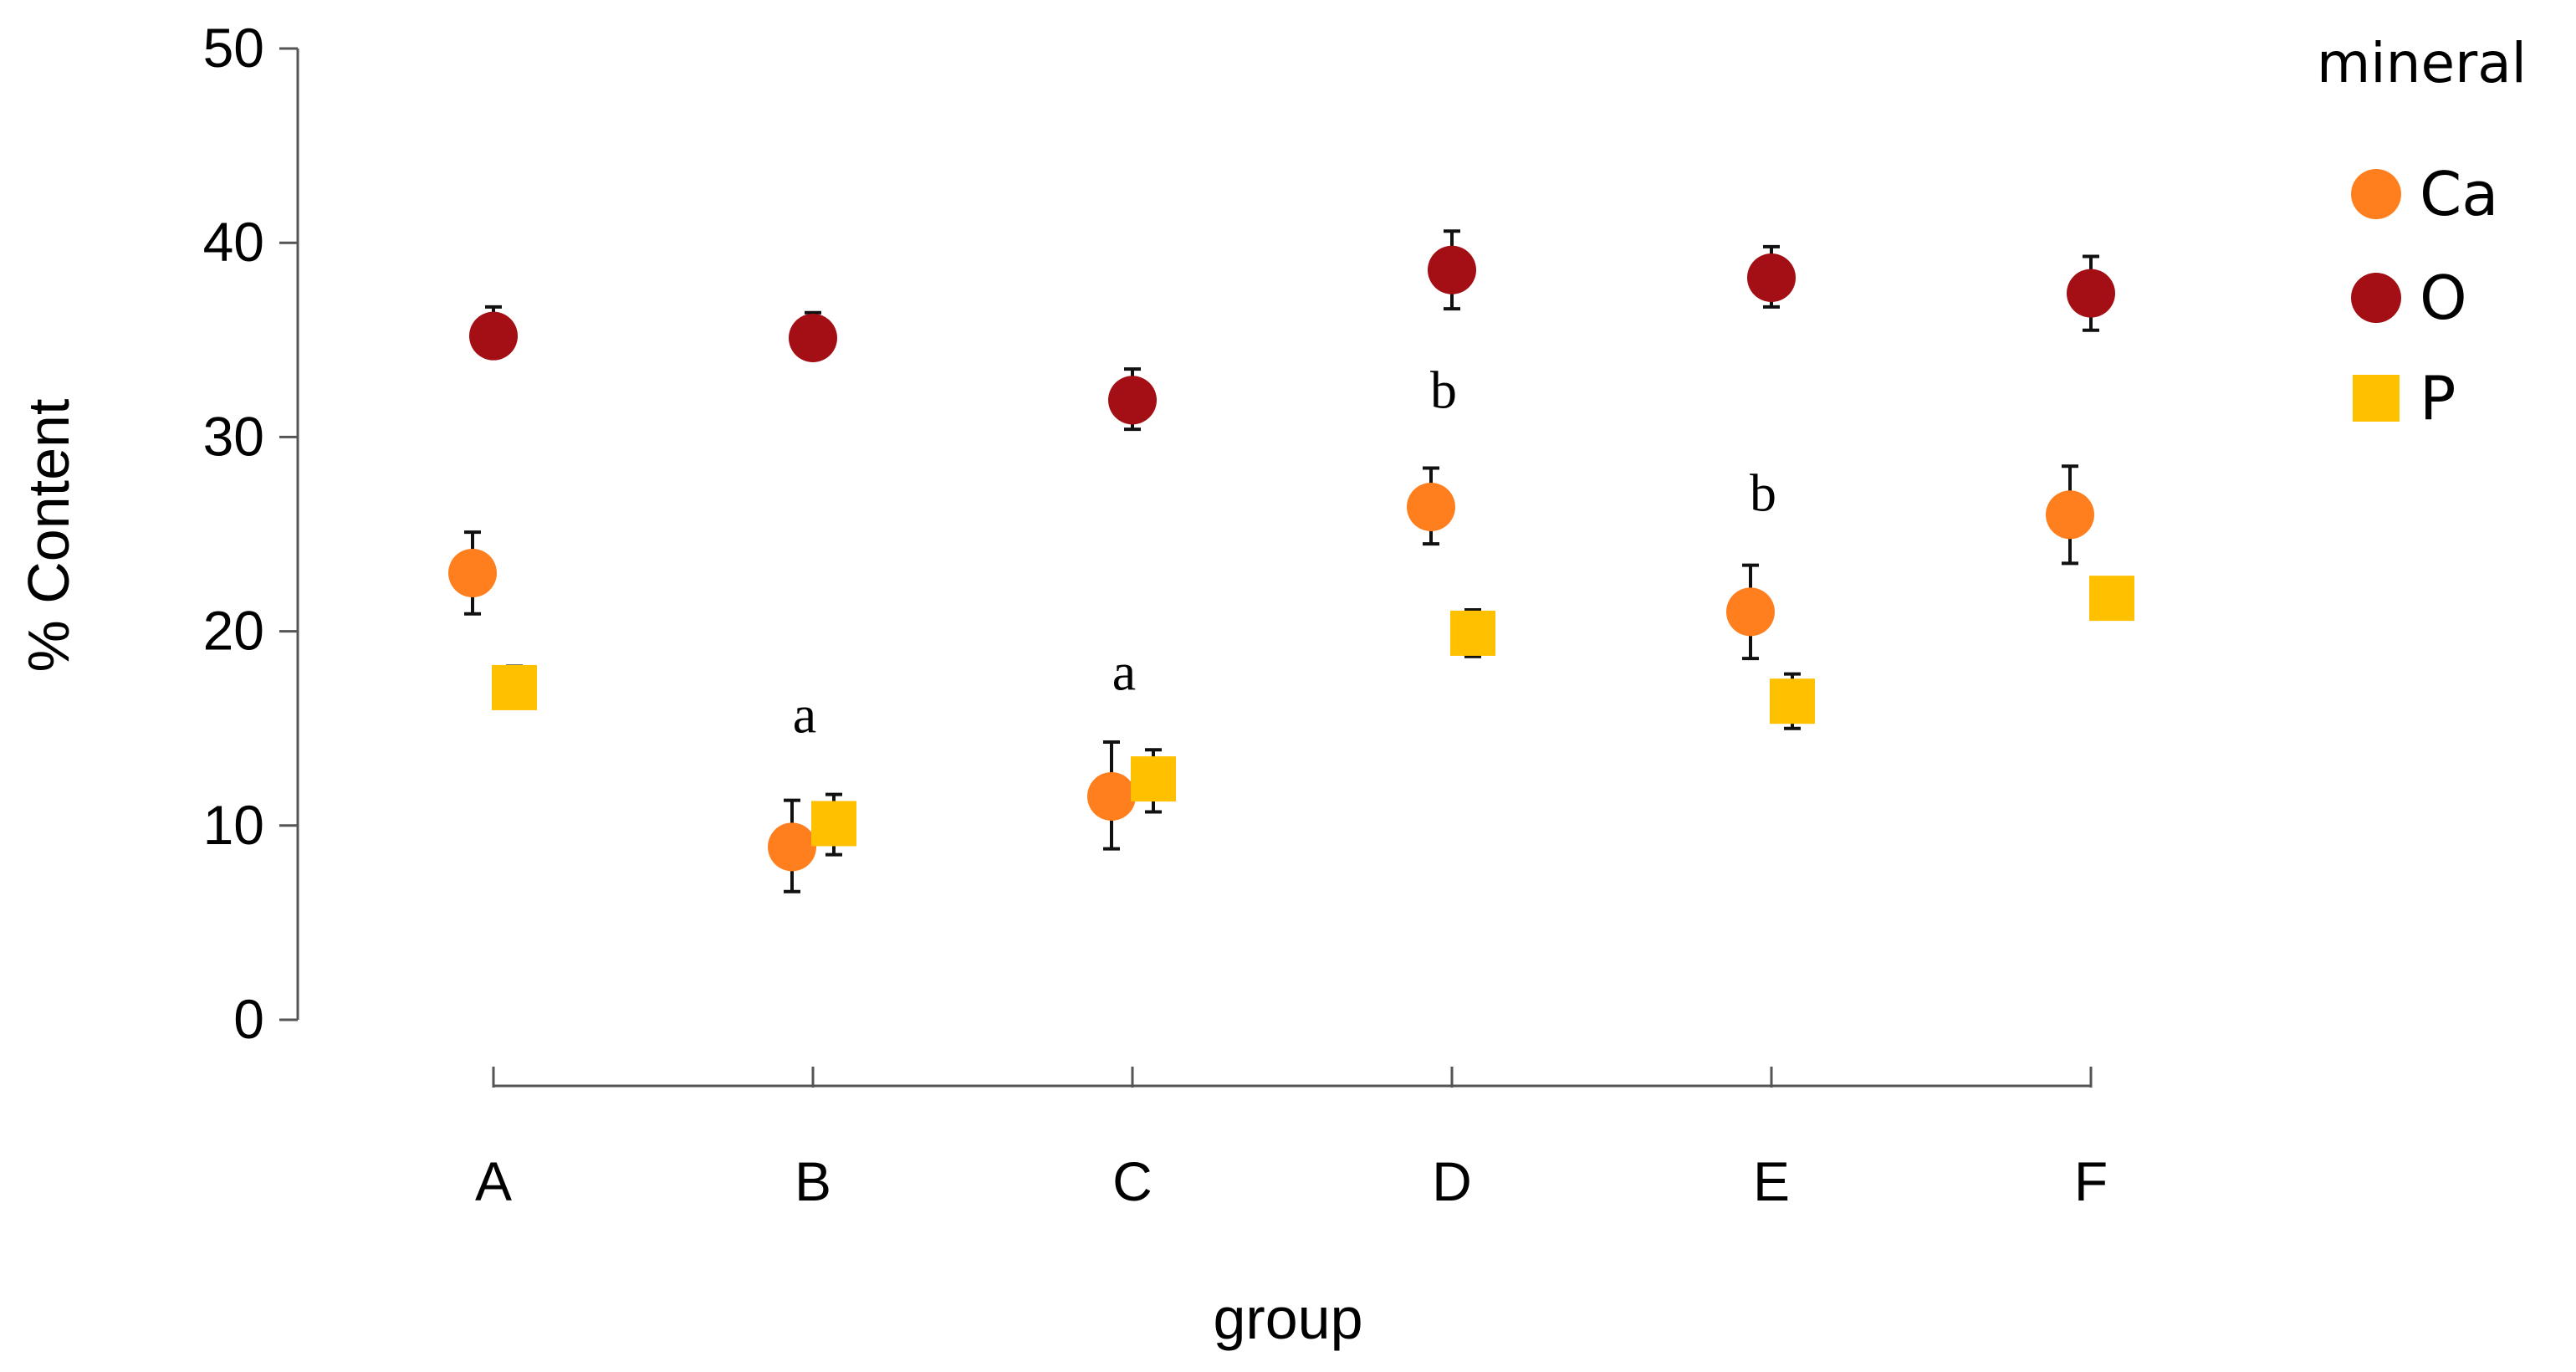  What do you see at coordinates (1443, 390) in the screenshot?
I see `significance-label-d: b` at bounding box center [1443, 390].